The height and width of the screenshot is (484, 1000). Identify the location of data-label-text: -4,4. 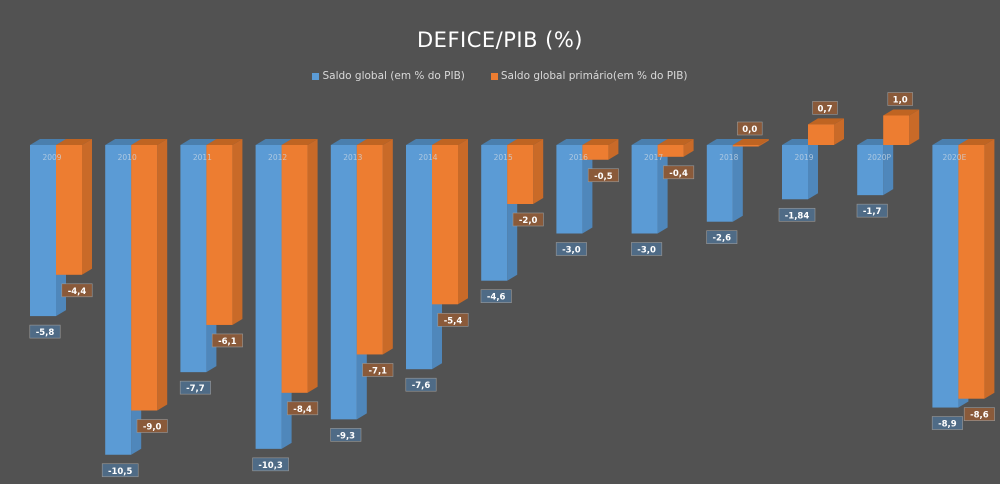
(77, 292).